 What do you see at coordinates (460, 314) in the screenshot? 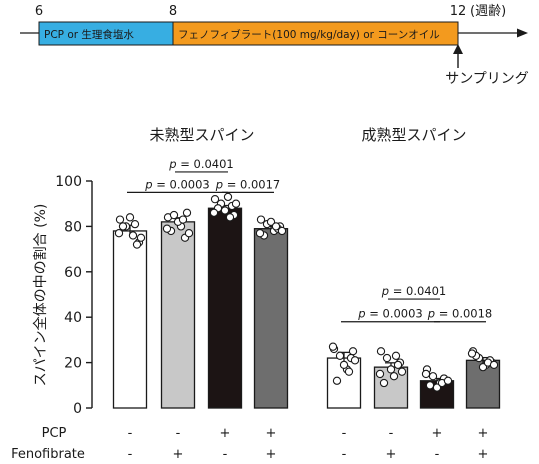
I see `p-value-label-6: p = 0.0018` at bounding box center [460, 314].